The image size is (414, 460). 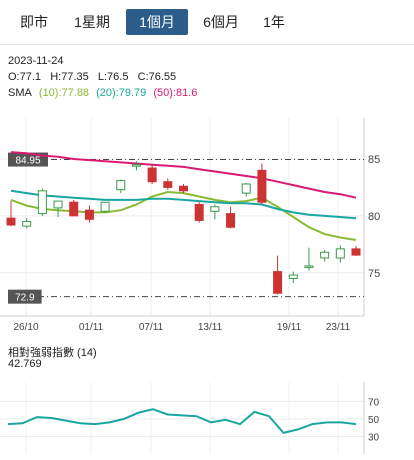 What do you see at coordinates (221, 22) in the screenshot?
I see `tab-6-months: 6個月` at bounding box center [221, 22].